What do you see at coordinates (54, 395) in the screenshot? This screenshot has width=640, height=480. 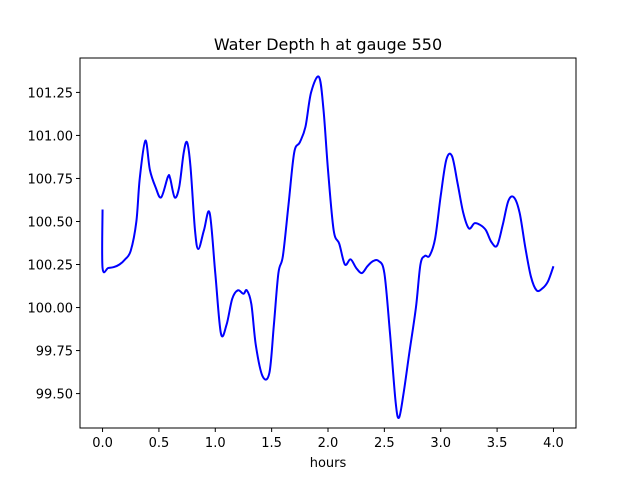 I see `y-tick-label: 99.50` at bounding box center [54, 395].